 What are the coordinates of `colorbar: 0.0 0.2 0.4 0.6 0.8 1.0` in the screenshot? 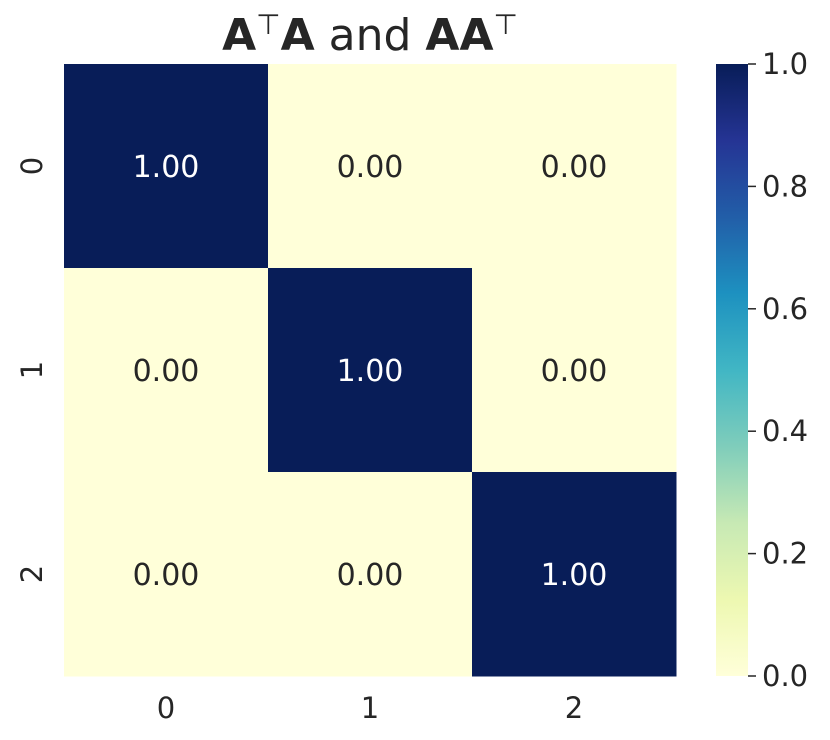 It's located at (762, 370).